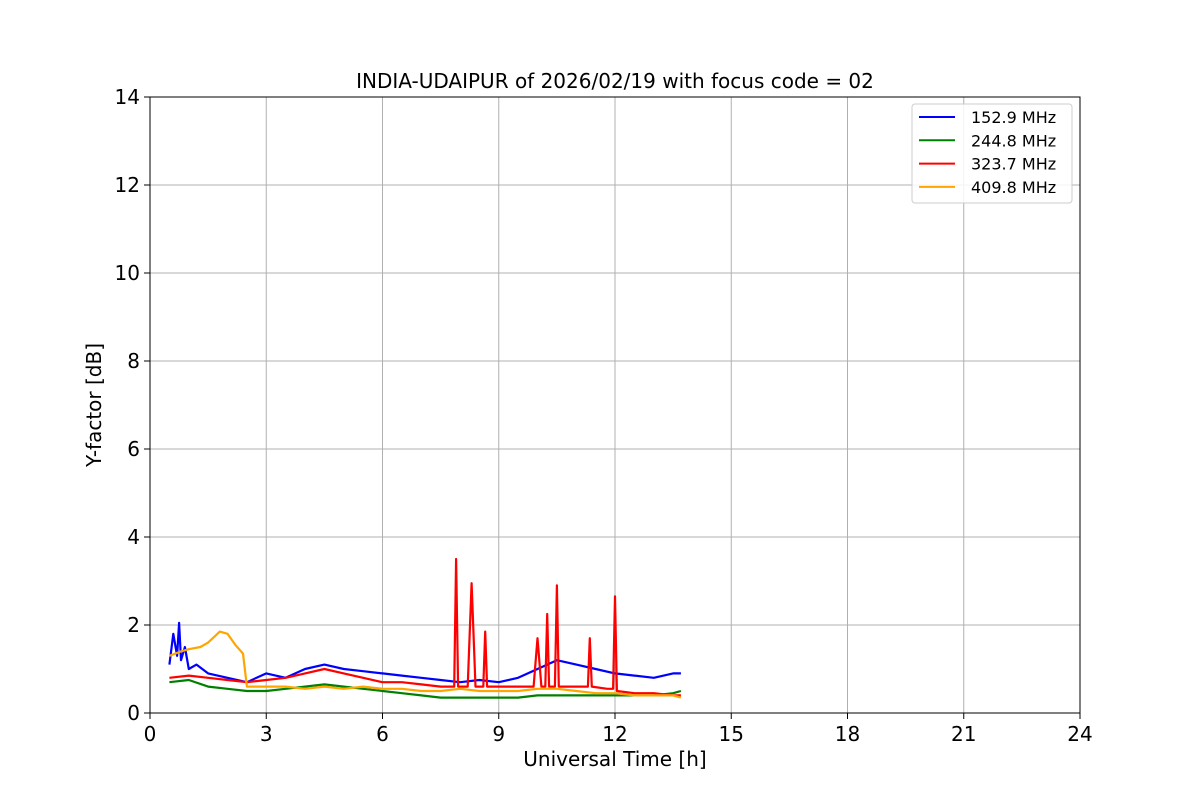  What do you see at coordinates (1013, 140) in the screenshot?
I see `legend-label: 244.8 MHz` at bounding box center [1013, 140].